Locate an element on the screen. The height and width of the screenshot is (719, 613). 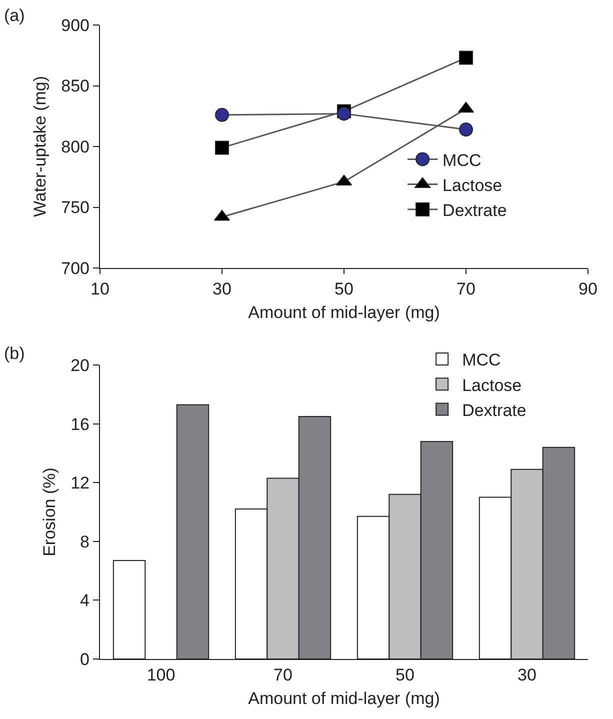
y-tick-label: 750 is located at coordinates (75, 208).